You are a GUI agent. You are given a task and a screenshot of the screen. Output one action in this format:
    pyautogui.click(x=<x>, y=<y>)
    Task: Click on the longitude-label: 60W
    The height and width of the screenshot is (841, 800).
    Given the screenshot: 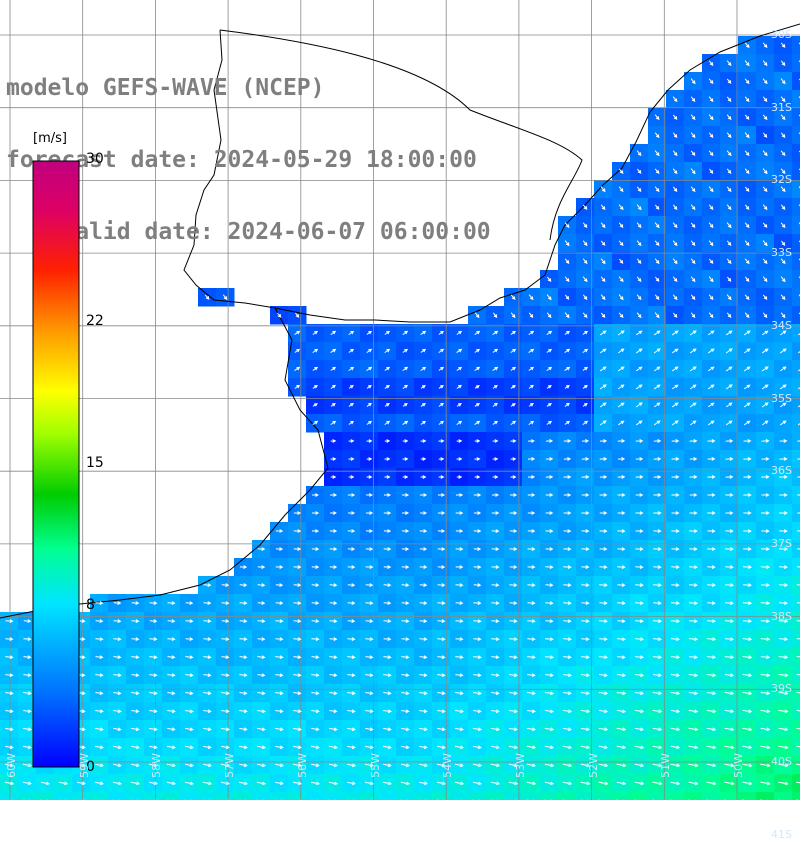 What is the action you would take?
    pyautogui.click(x=11, y=765)
    